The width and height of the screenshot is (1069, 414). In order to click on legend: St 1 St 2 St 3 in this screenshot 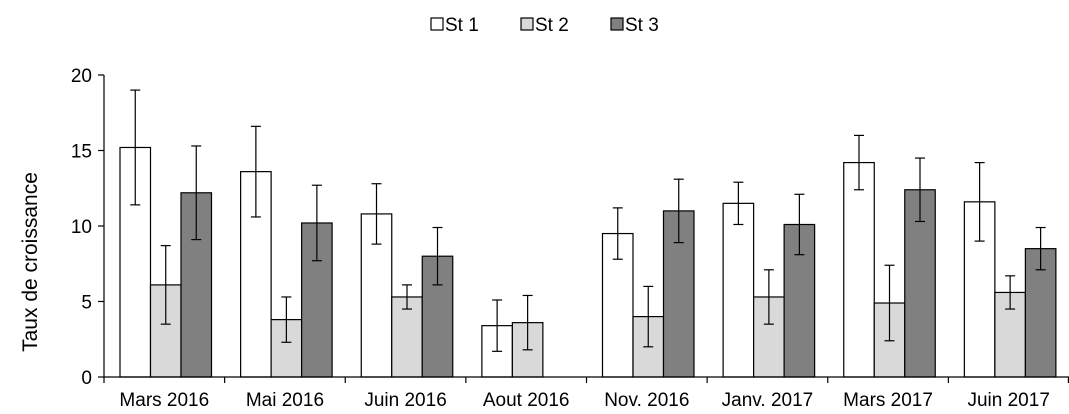, I will do `click(544, 25)`.